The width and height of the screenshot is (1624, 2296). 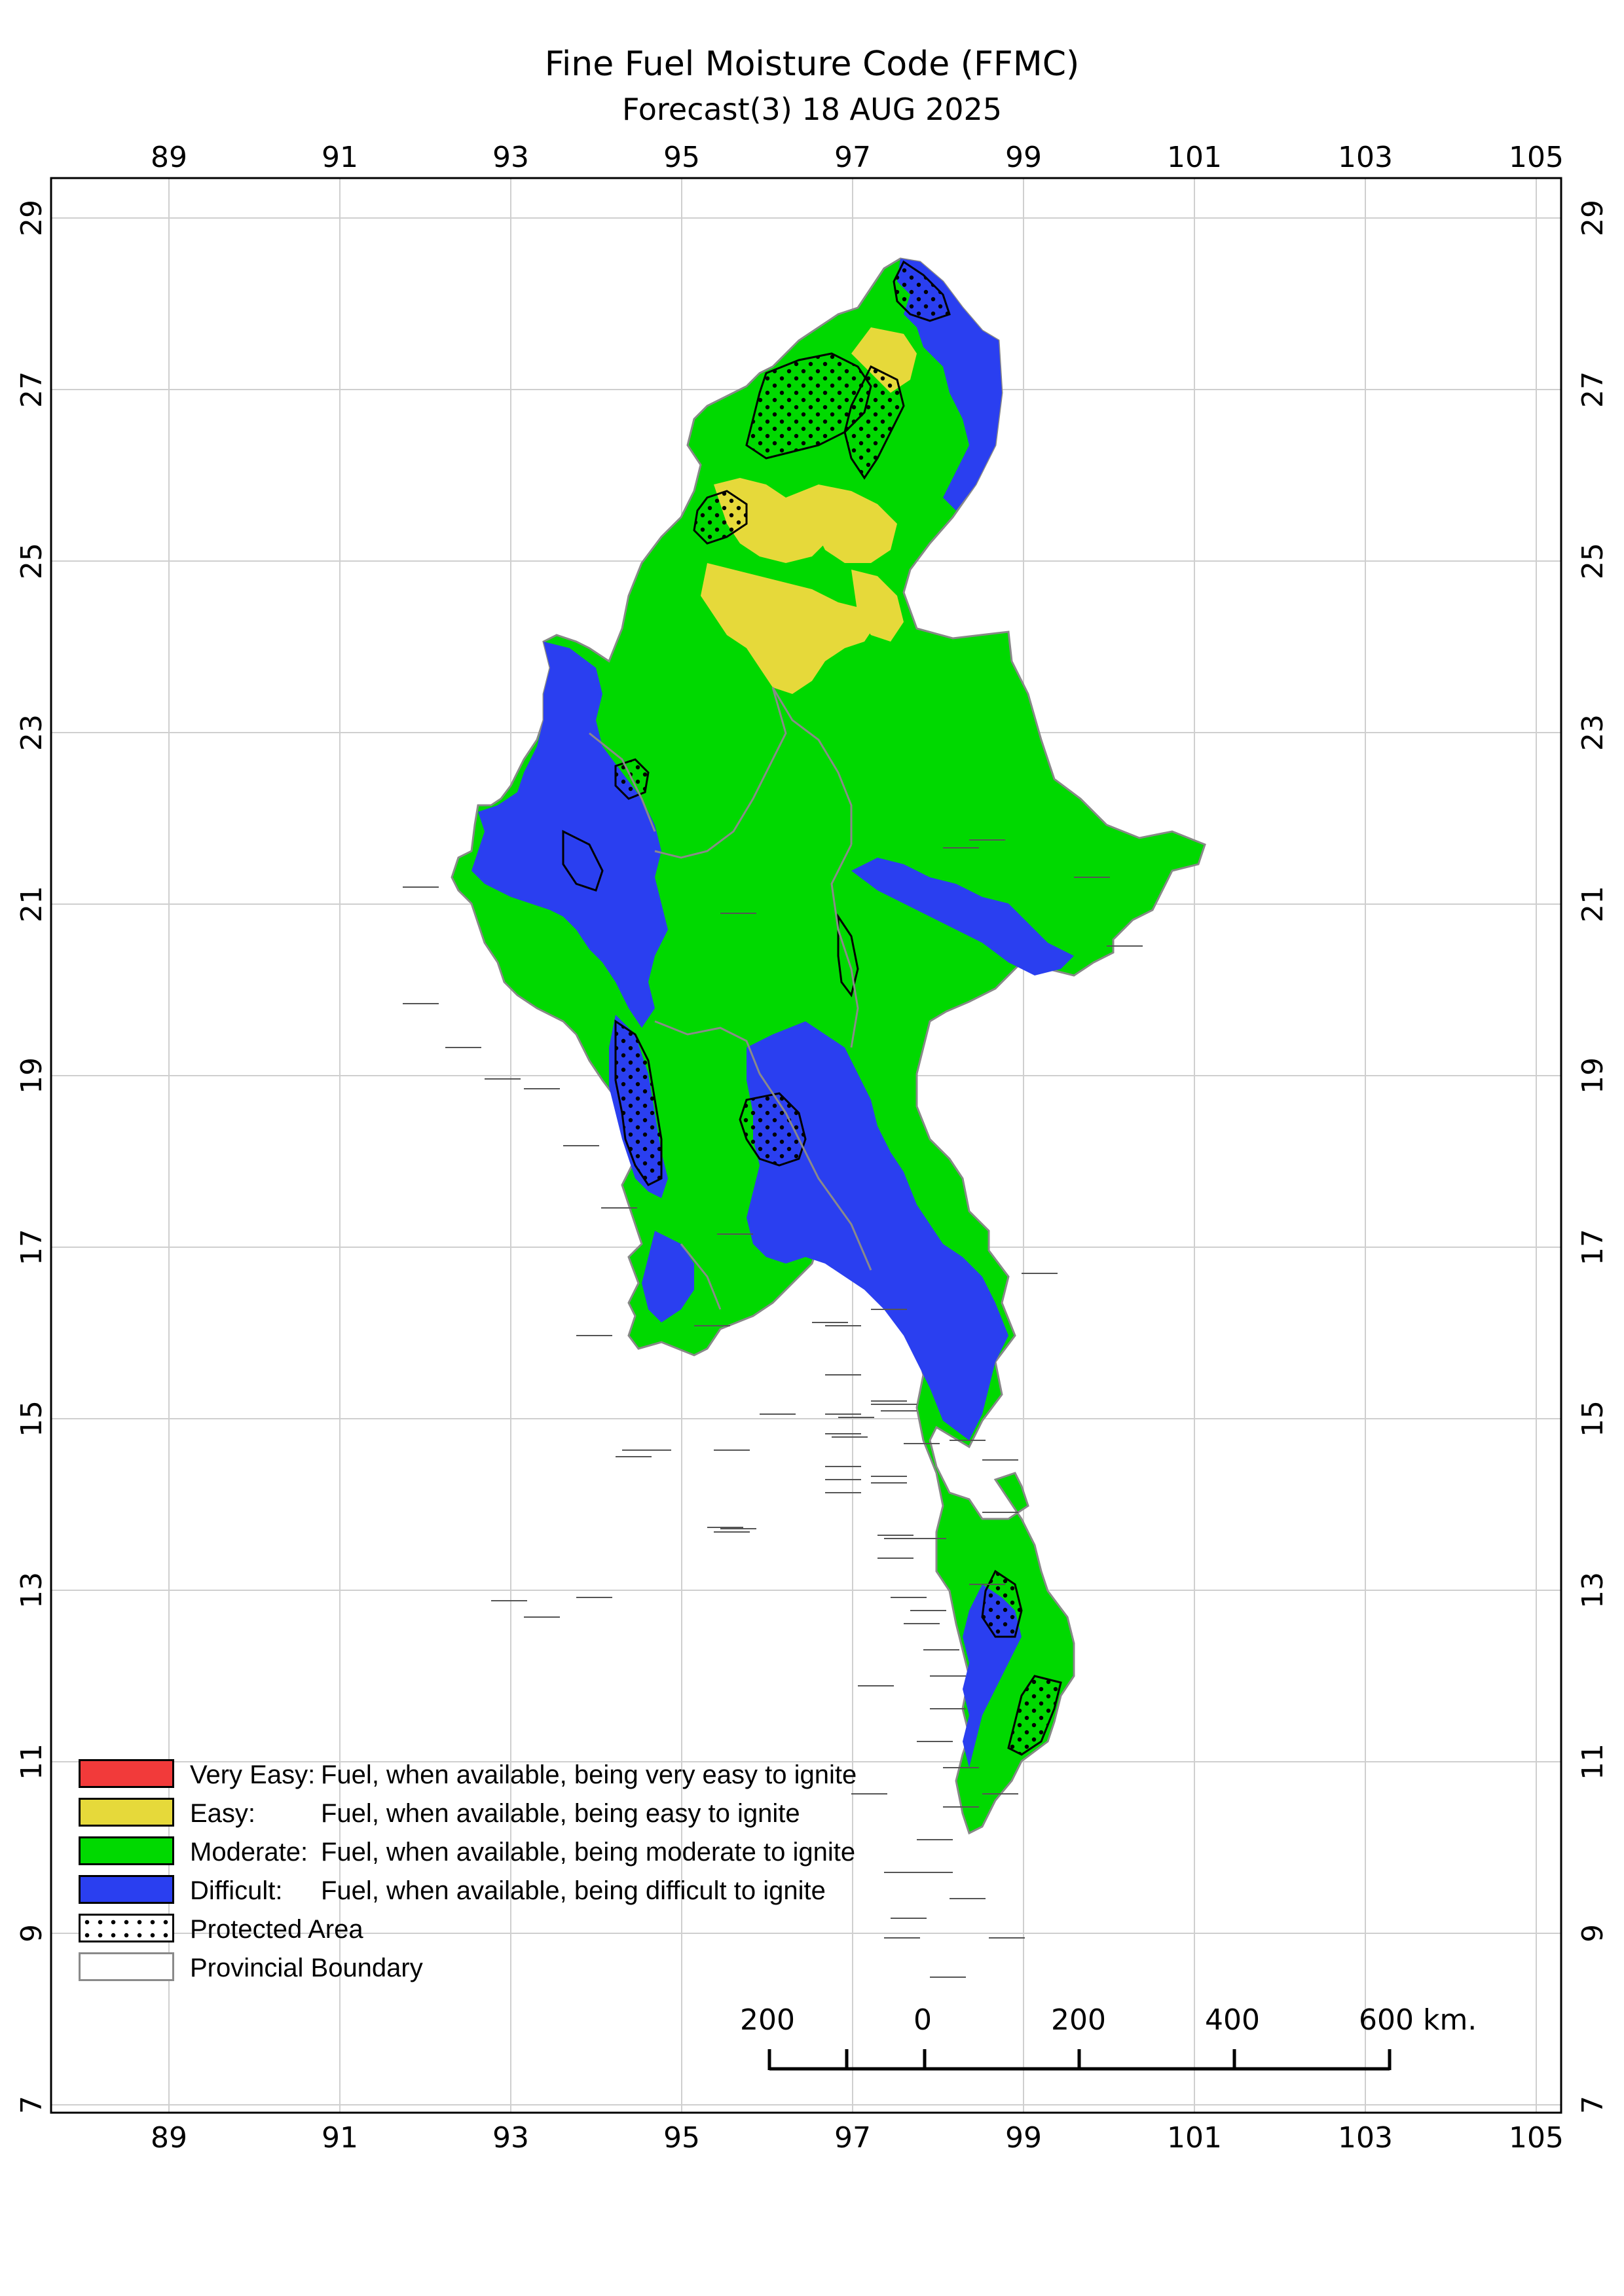 I want to click on legend-label: Difficult:, so click(x=236, y=1890).